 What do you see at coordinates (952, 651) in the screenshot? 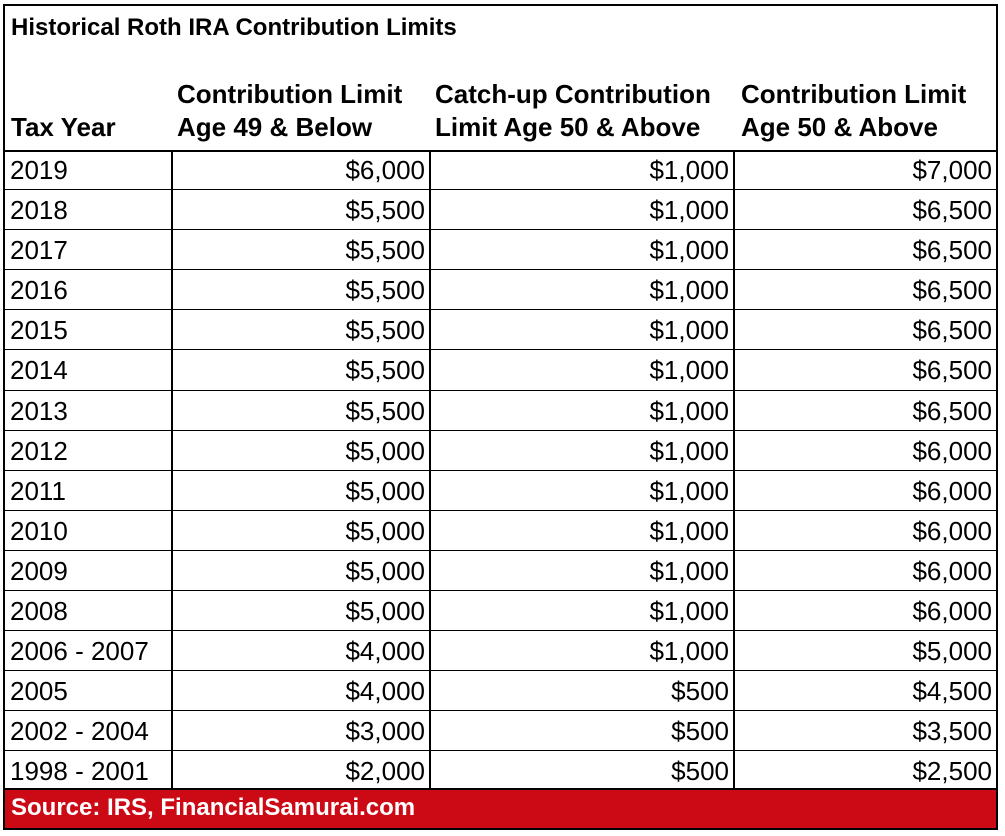
I see `cell-limit-50-above: $5,000` at bounding box center [952, 651].